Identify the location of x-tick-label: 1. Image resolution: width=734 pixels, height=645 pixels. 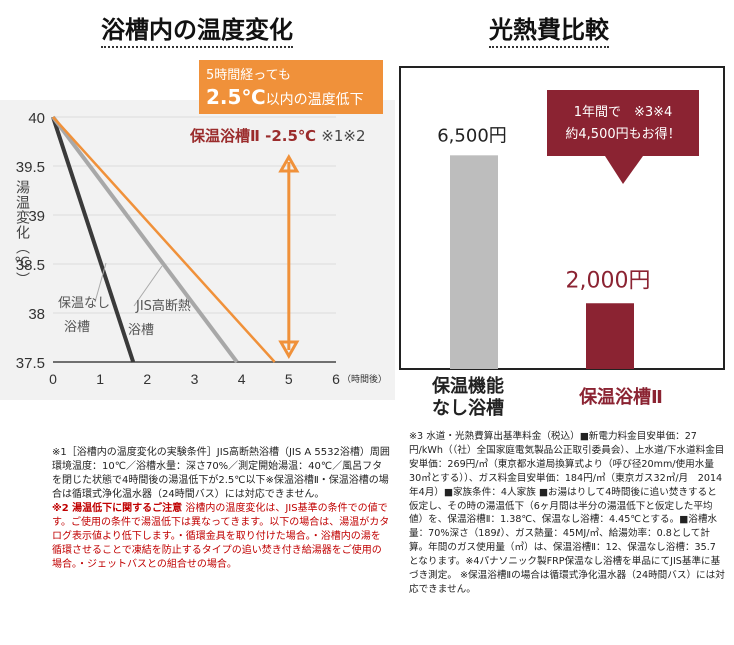
(100, 379).